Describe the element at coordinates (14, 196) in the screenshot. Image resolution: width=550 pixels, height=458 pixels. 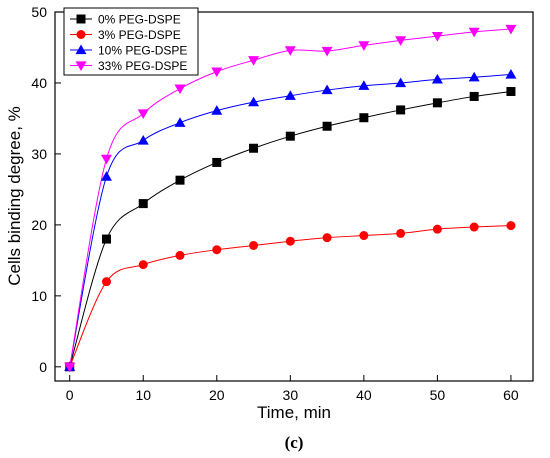
I see `y-axis-label: Cells binding degree, %` at that location.